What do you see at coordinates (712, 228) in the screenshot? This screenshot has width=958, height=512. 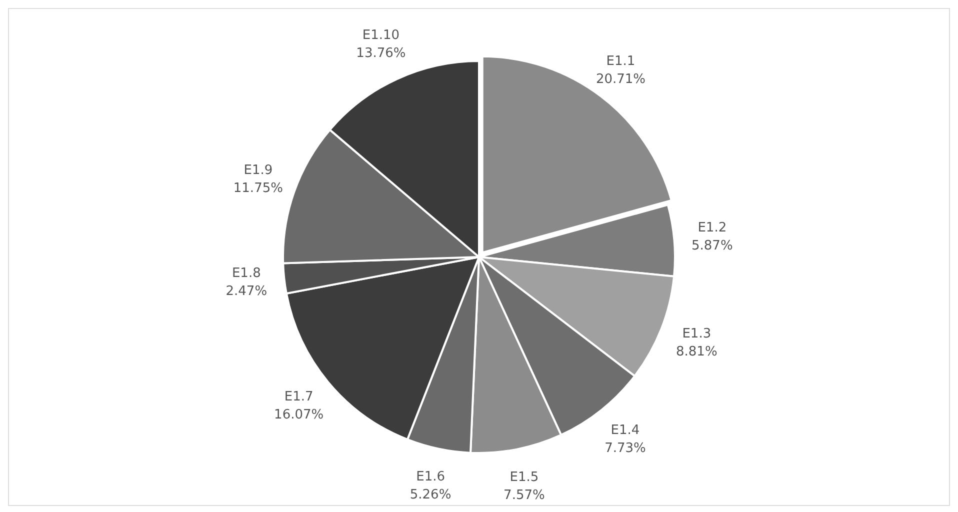 I see `slice-label: E1.2` at bounding box center [712, 228].